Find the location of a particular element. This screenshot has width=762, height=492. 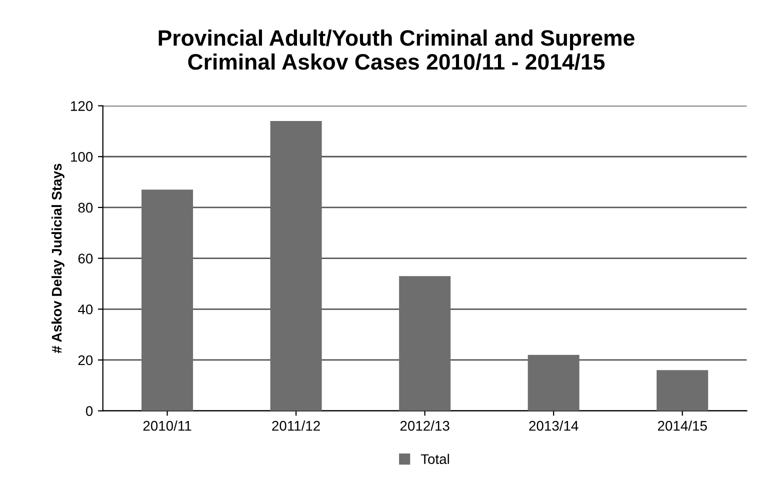

chart-title: Provincial Adult/Youth Criminal and Supreme Criminal Askov Cases 2010/11 - 2014/15 is located at coordinates (396, 50).